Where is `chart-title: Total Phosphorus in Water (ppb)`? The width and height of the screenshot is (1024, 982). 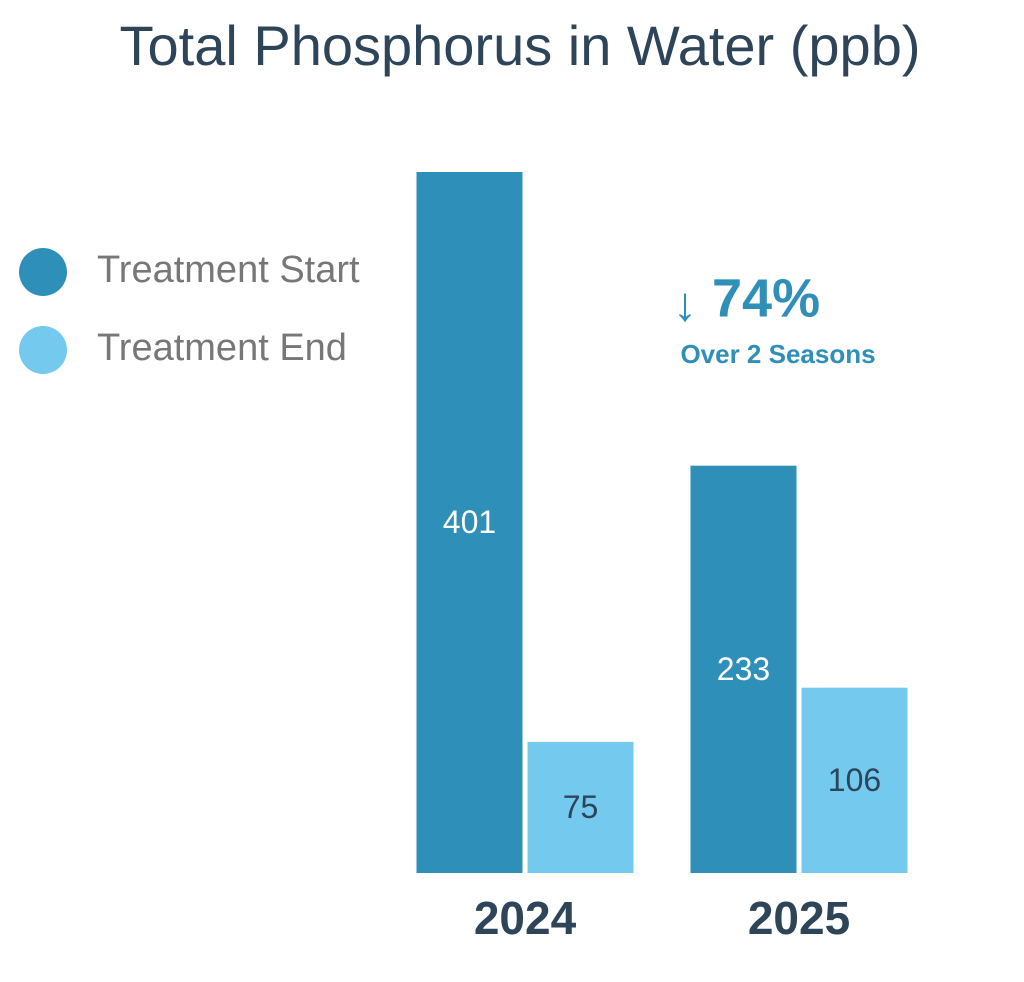 chart-title: Total Phosphorus in Water (ppb) is located at coordinates (520, 45).